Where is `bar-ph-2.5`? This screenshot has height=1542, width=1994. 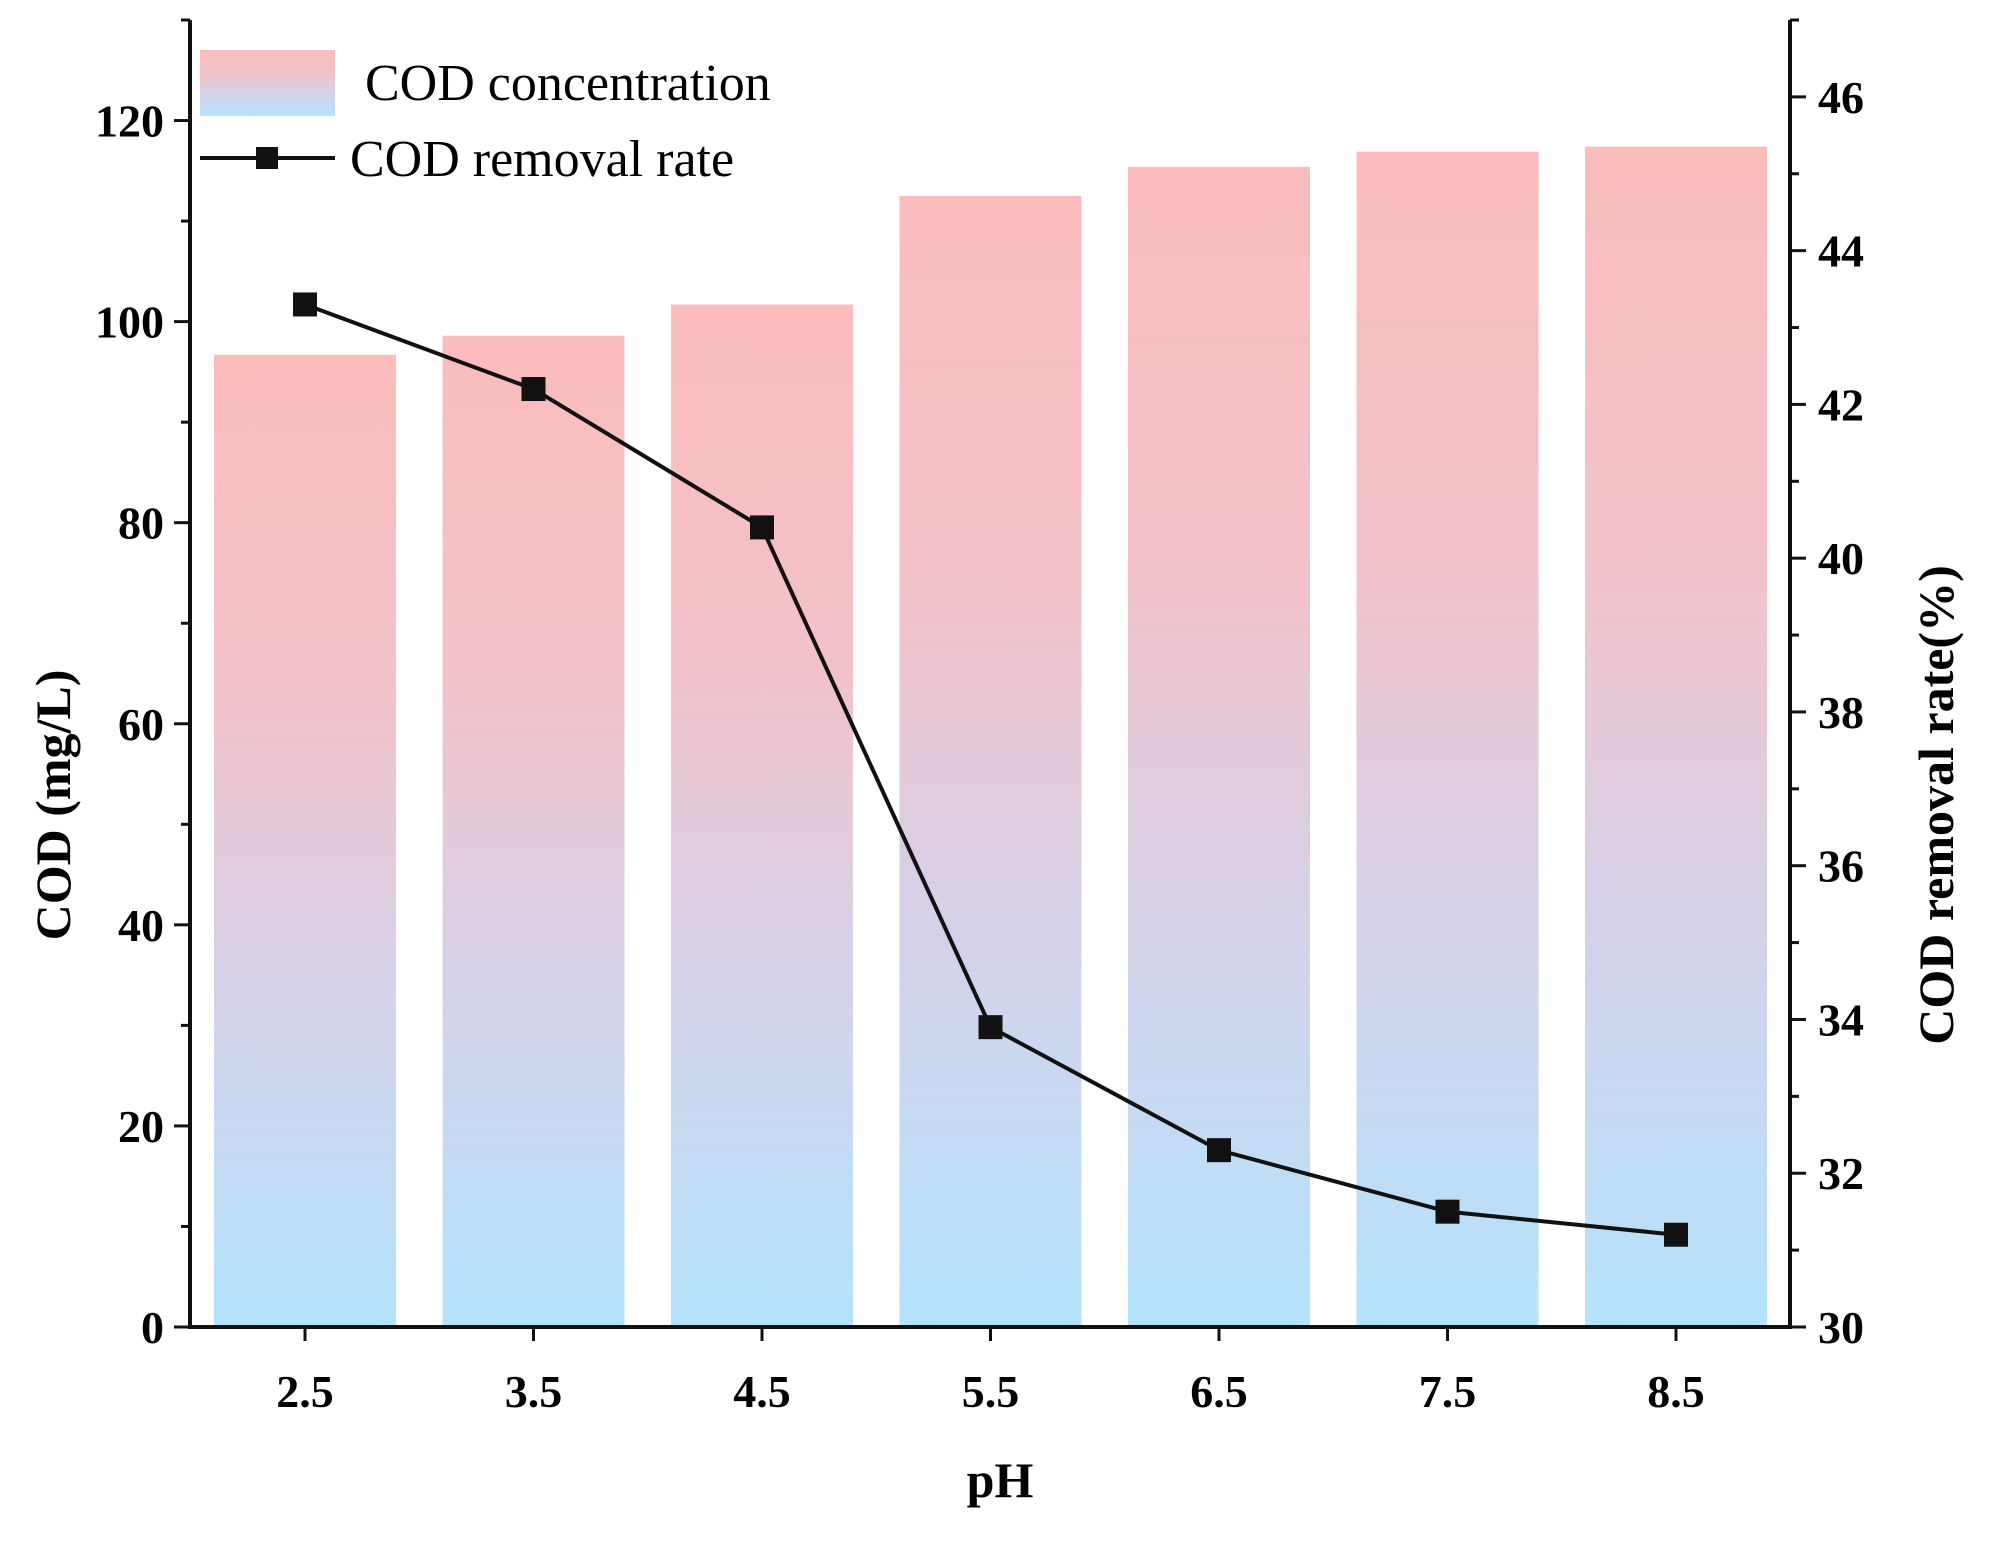 bar-ph-2.5 is located at coordinates (305, 840).